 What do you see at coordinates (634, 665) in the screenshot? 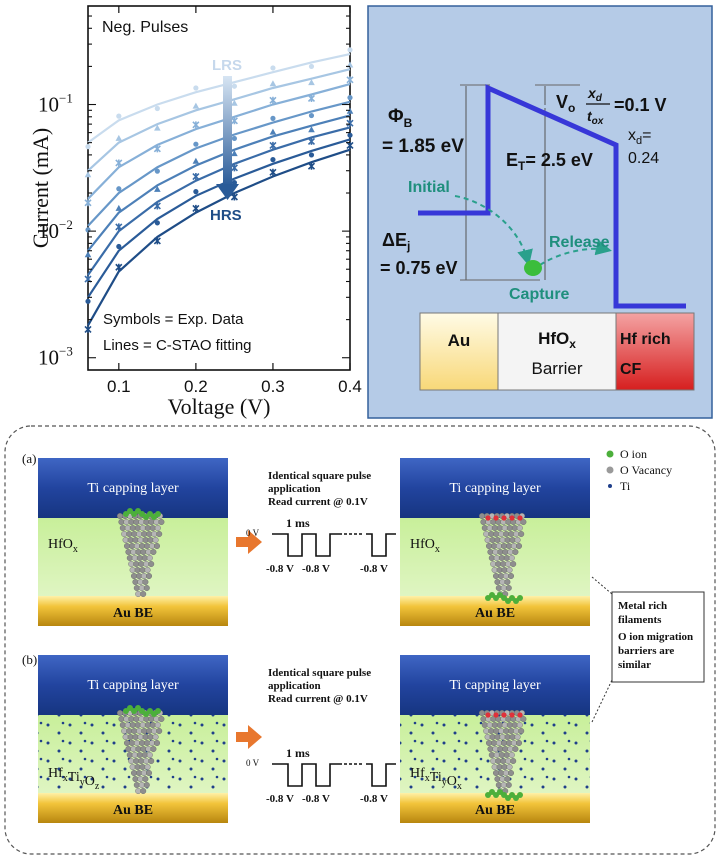
I see `callout-line: similar` at bounding box center [634, 665].